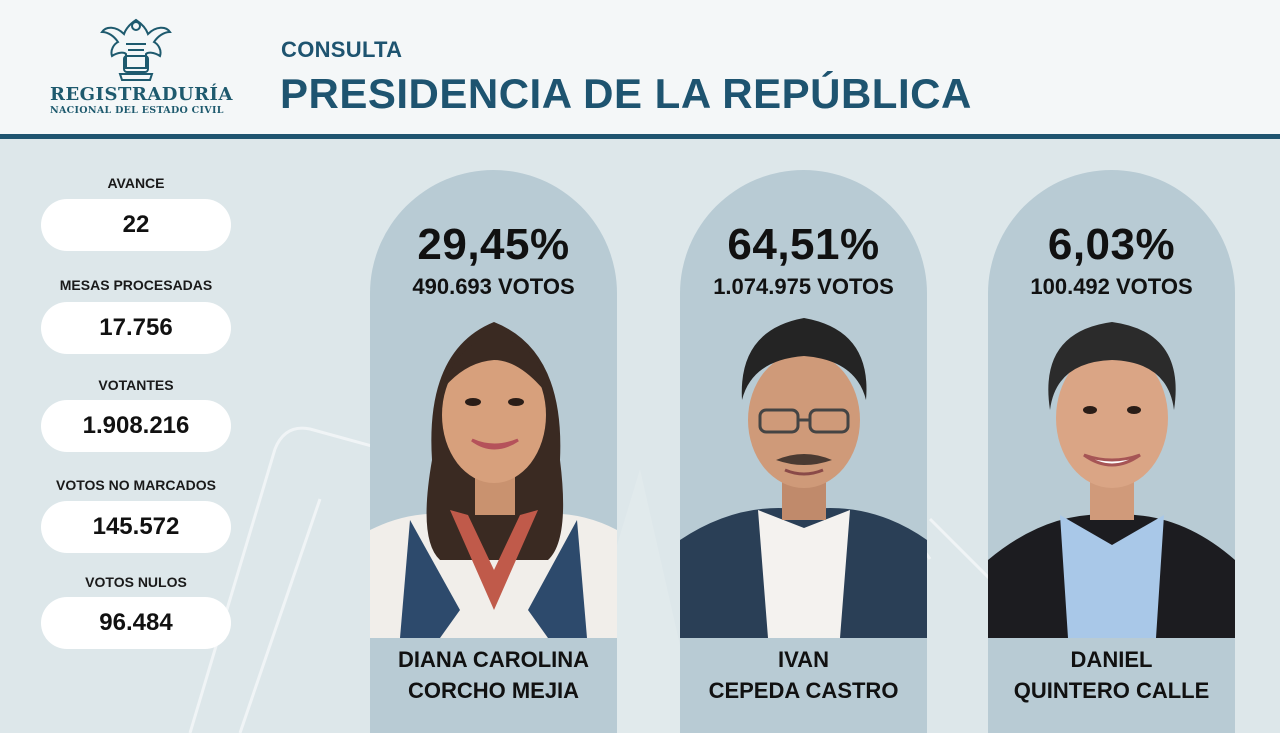  I want to click on stat-label-votantes: VOTANTES, so click(136, 385).